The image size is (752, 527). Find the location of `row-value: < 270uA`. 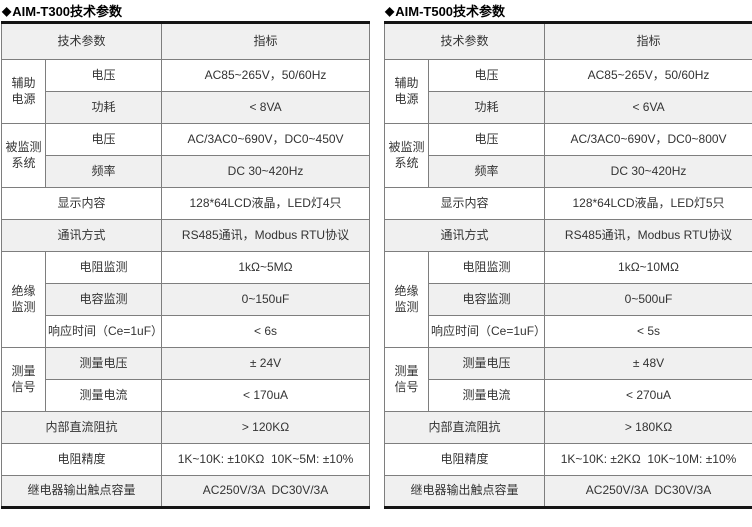

row-value: < 270uA is located at coordinates (648, 395).